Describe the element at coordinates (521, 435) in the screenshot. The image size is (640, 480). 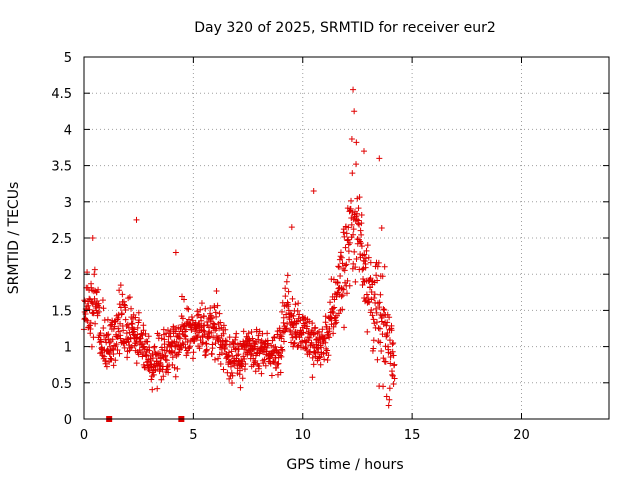
I see `x-tick-label: 20` at that location.